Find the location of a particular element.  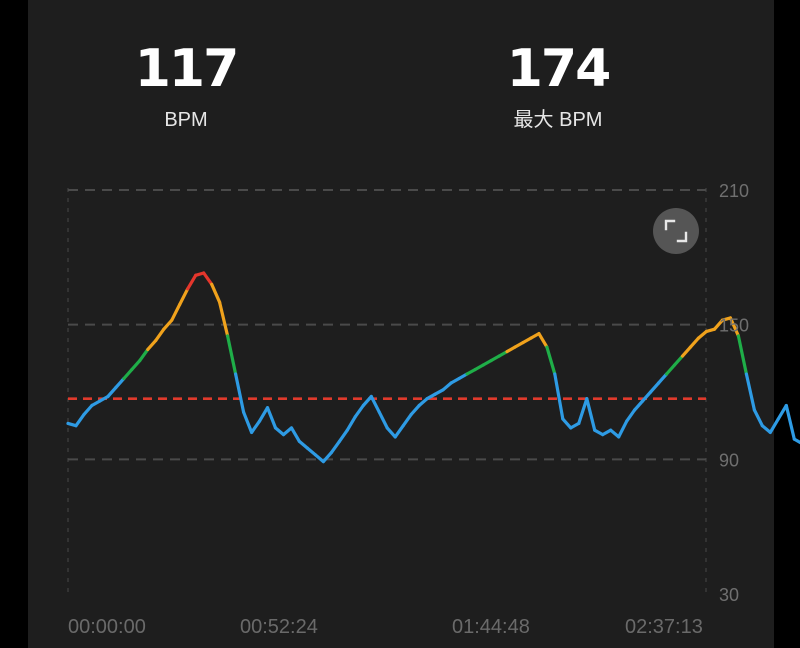

max-bpm-label: 最大 BPM is located at coordinates (558, 120).